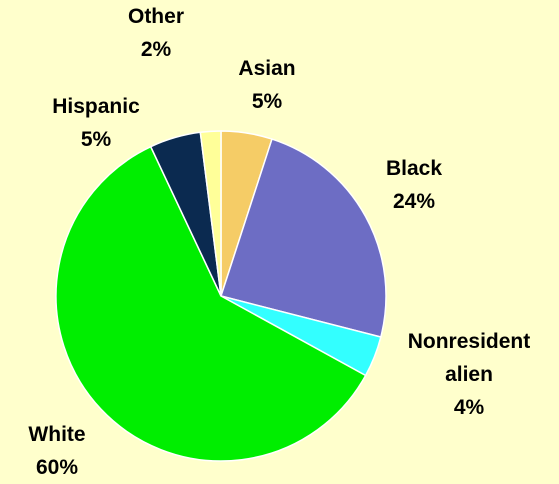 Image resolution: width=559 pixels, height=484 pixels. I want to click on label-text-white: White, so click(56, 434).